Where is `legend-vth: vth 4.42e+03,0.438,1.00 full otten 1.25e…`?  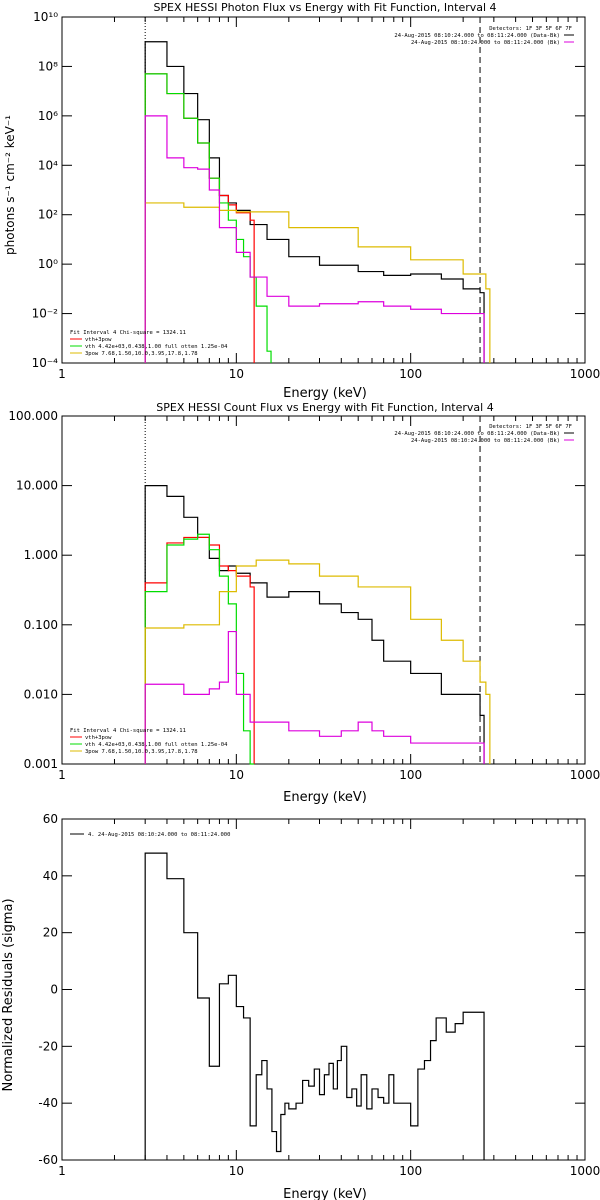 legend-vth: vth 4.42e+03,0.438,1.00 full otten 1.25e… is located at coordinates (156, 347).